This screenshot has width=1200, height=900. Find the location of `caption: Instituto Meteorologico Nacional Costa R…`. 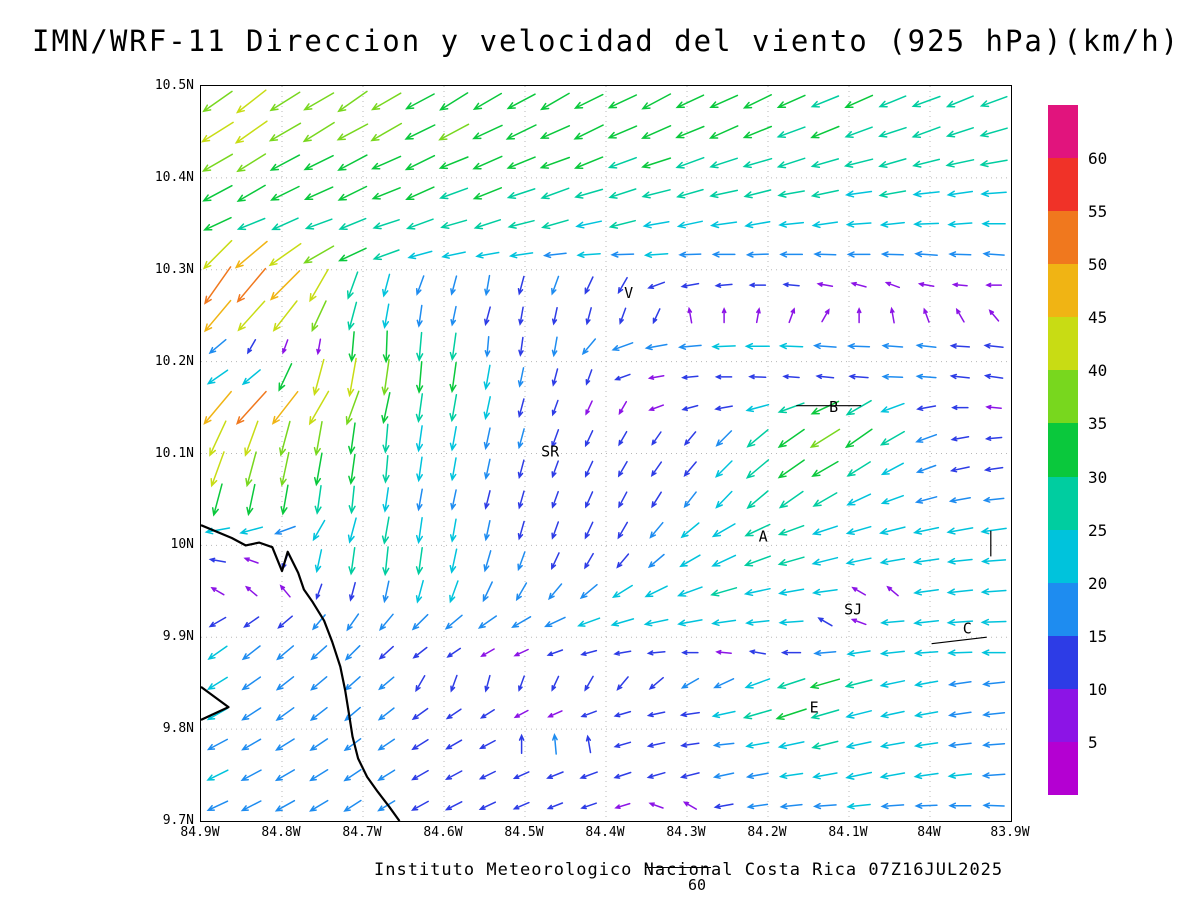

caption: Instituto Meteorologico Nacional Costa R… is located at coordinates (689, 870).